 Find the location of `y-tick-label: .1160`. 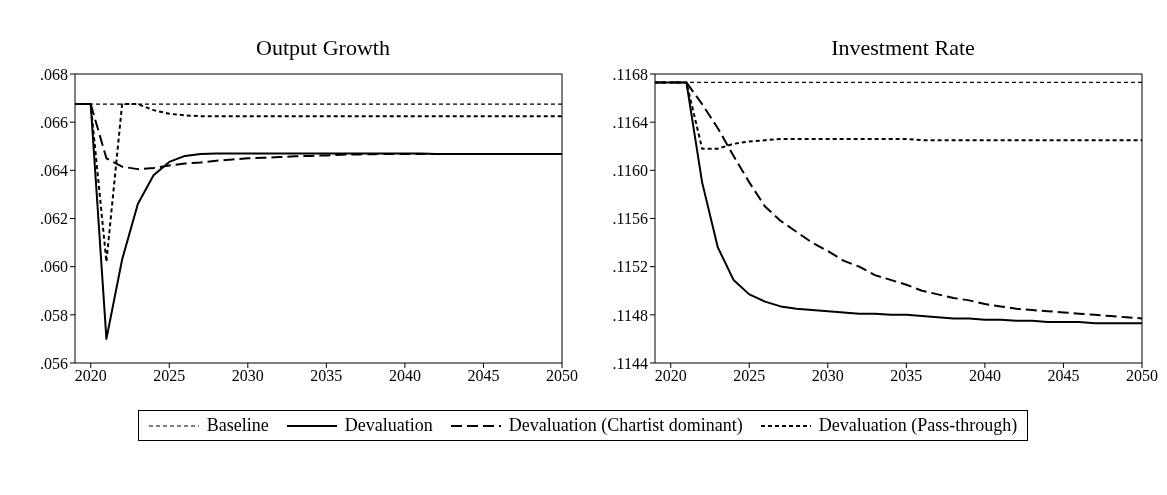

y-tick-label: .1160 is located at coordinates (630, 171).